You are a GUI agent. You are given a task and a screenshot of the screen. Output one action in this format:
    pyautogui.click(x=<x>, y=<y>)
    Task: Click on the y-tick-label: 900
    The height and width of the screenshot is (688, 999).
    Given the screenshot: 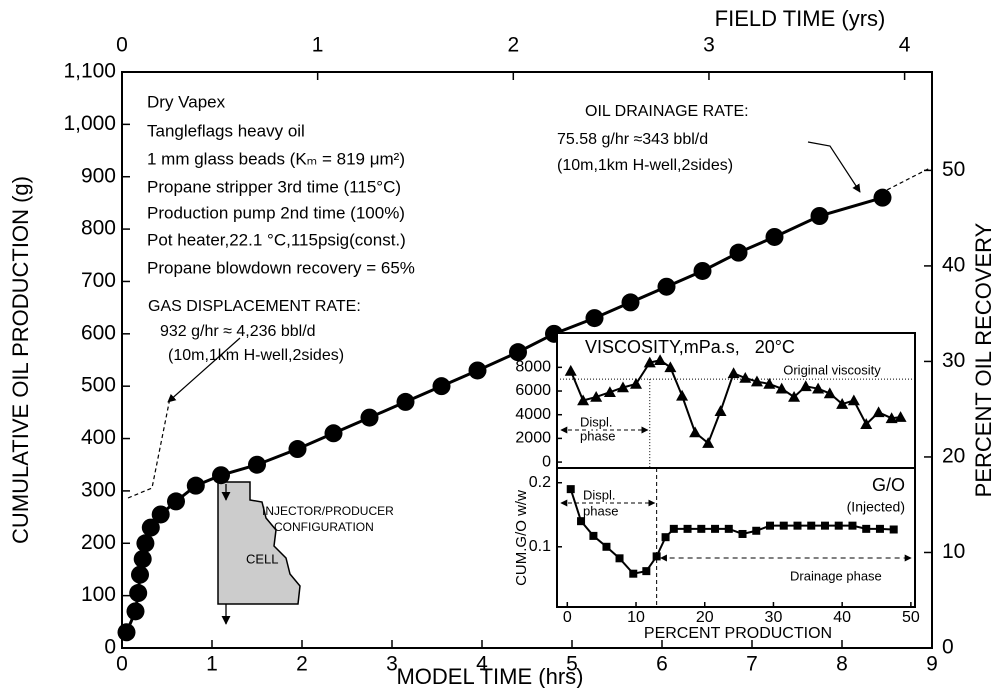 What is the action you would take?
    pyautogui.click(x=98, y=175)
    